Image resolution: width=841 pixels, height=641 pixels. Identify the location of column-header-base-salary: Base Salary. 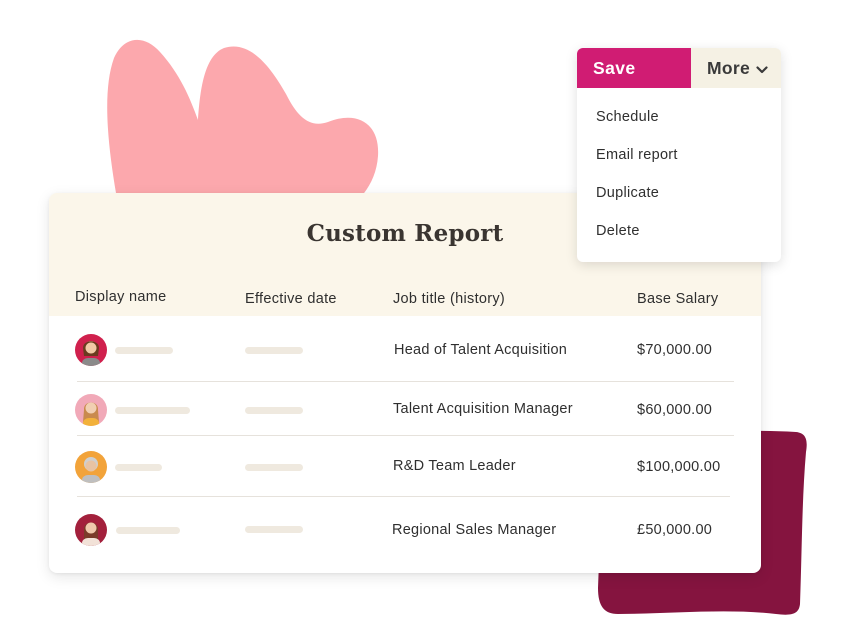
(678, 299).